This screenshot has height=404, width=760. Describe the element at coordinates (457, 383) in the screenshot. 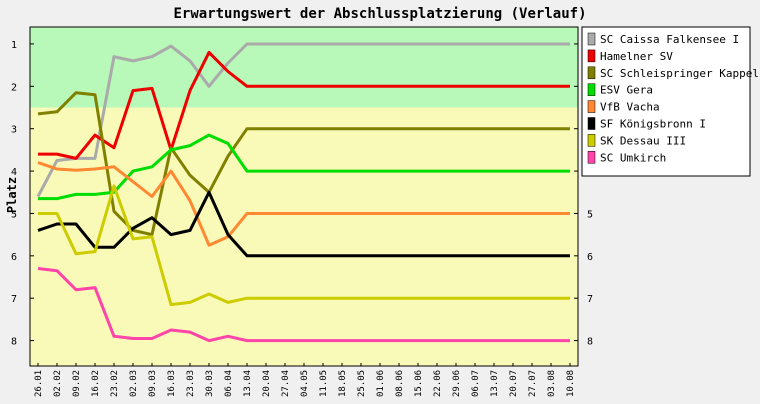

I see `x-tick-label: 29.06` at that location.